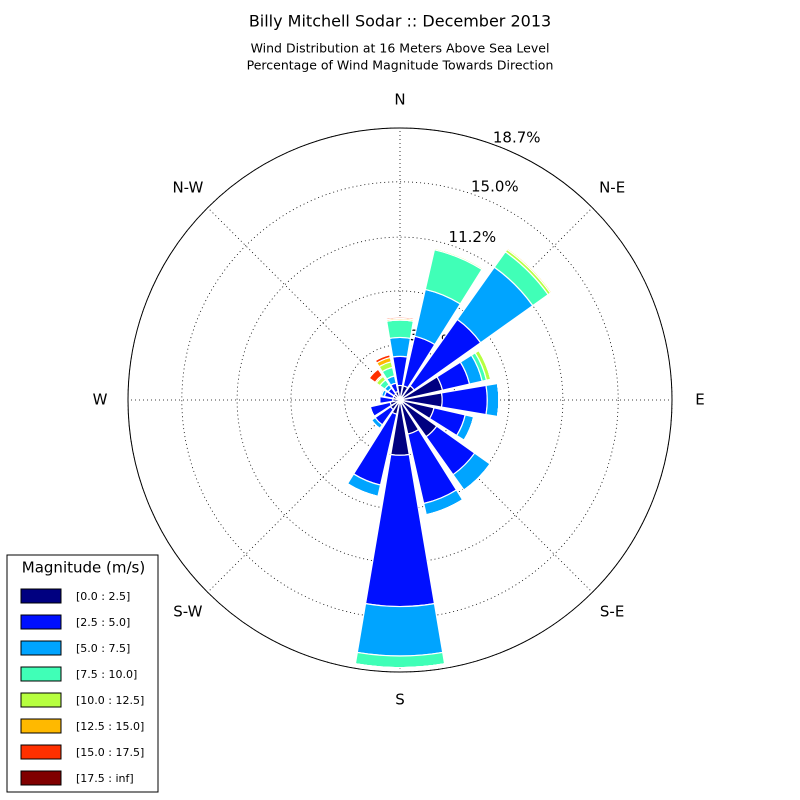 The width and height of the screenshot is (800, 800). Describe the element at coordinates (110, 726) in the screenshot. I see `legend-label: [12.5 : 15.0]` at that location.